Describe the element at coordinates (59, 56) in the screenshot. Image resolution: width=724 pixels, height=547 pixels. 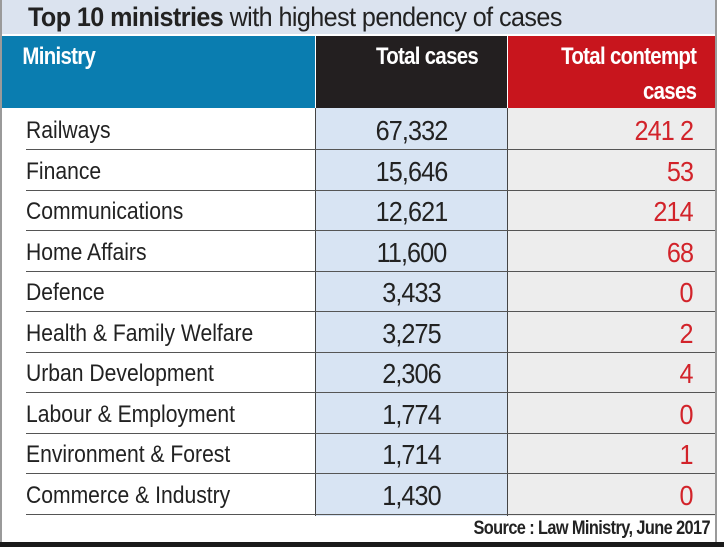
I see `header-ministry-label: Ministry` at that location.